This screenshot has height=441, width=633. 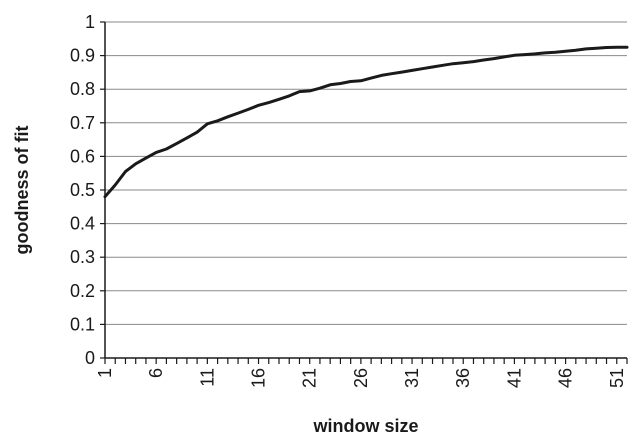 What do you see at coordinates (365, 426) in the screenshot?
I see `x-axis-title: window size` at bounding box center [365, 426].